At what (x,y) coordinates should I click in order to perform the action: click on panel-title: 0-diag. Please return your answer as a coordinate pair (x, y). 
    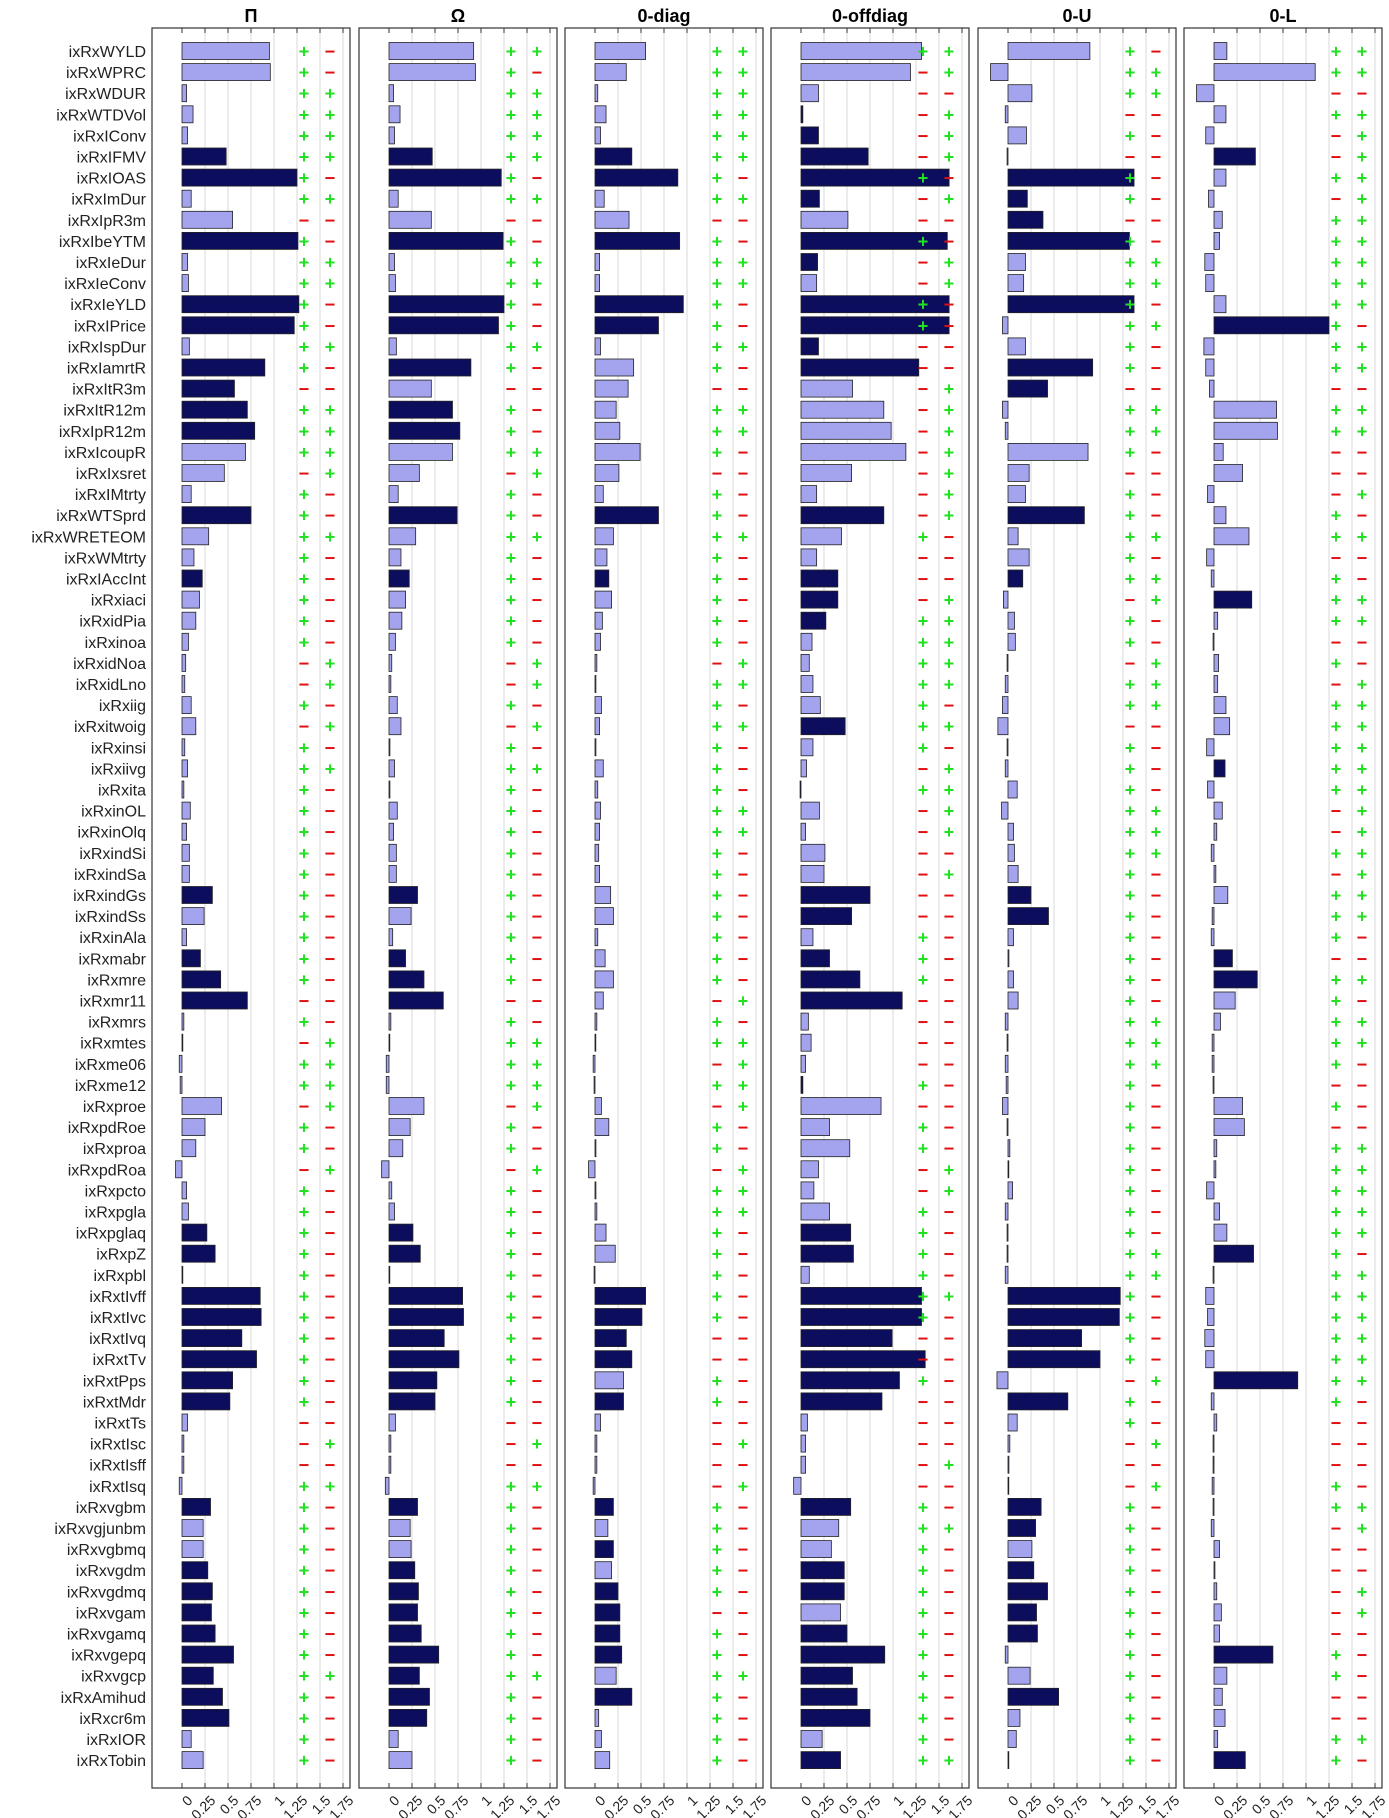
    Looking at the image, I should click on (663, 16).